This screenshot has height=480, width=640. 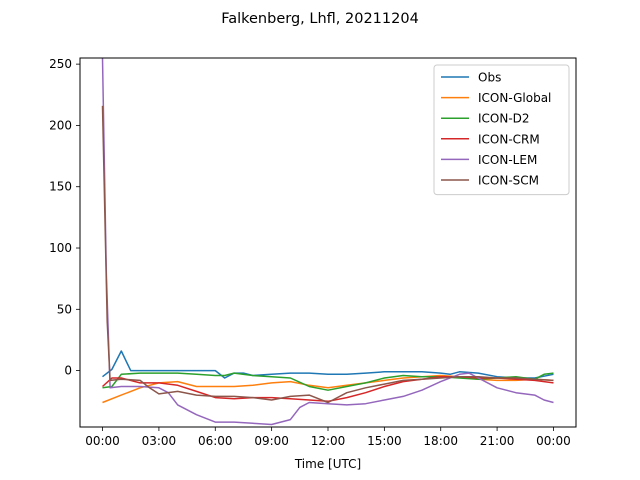 What do you see at coordinates (328, 441) in the screenshot?
I see `x-tick-label: 12:00` at bounding box center [328, 441].